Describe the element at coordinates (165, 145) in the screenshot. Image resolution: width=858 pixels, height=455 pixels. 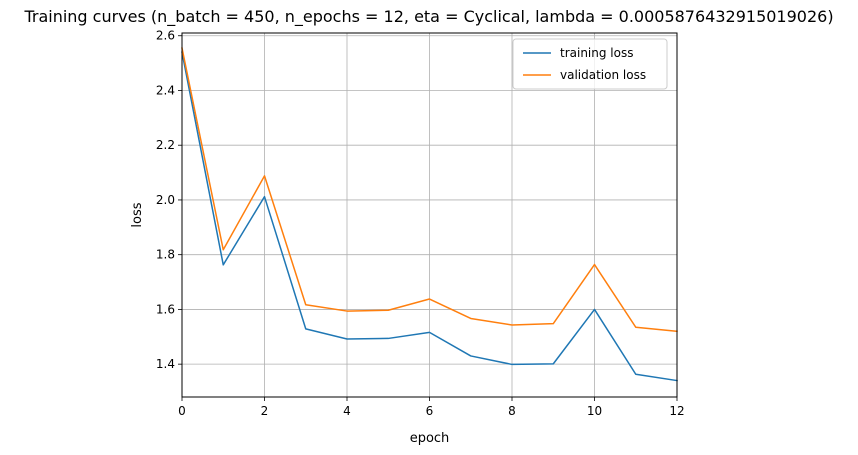
I see `y-tick-label: 2.2` at that location.